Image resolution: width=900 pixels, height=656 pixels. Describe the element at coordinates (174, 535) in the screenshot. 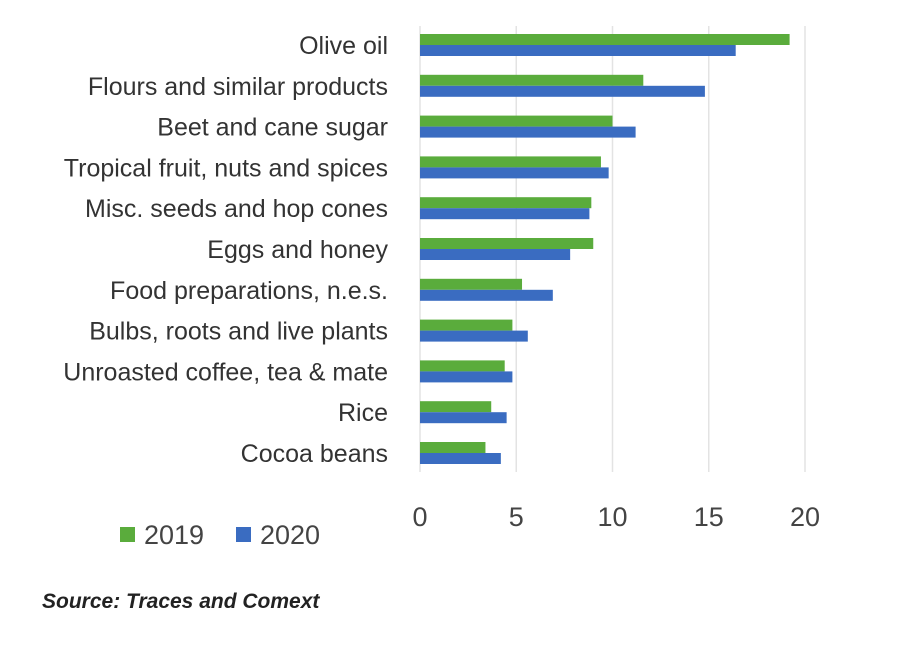

I see `legend-label-2019: 2019` at that location.